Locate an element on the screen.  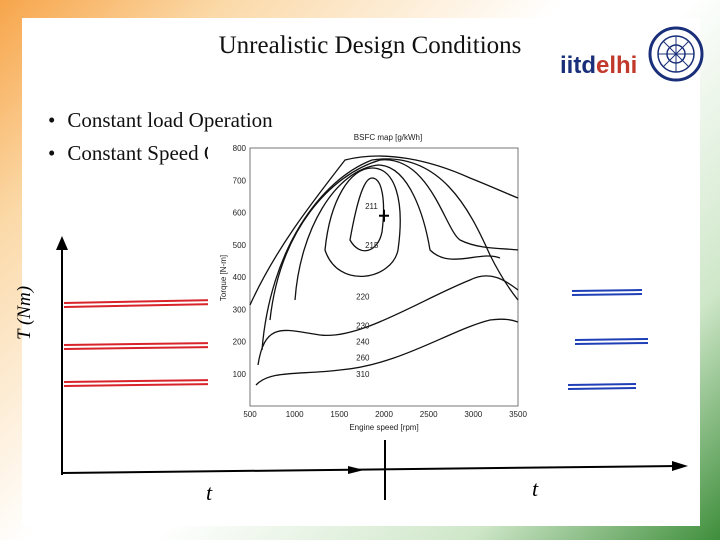
red-line-high-b is located at coordinates (141, 305).